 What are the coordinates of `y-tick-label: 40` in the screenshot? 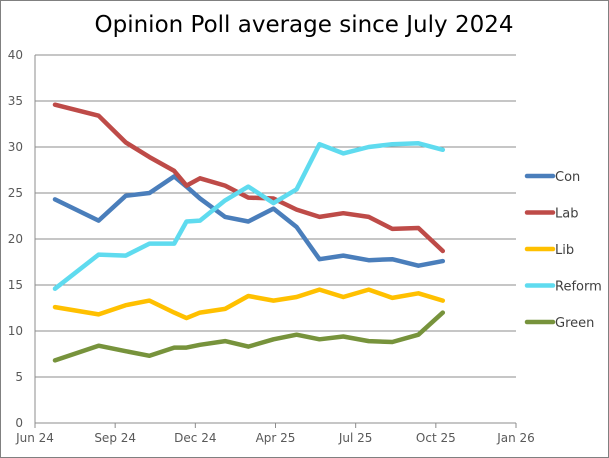 It's located at (15, 55).